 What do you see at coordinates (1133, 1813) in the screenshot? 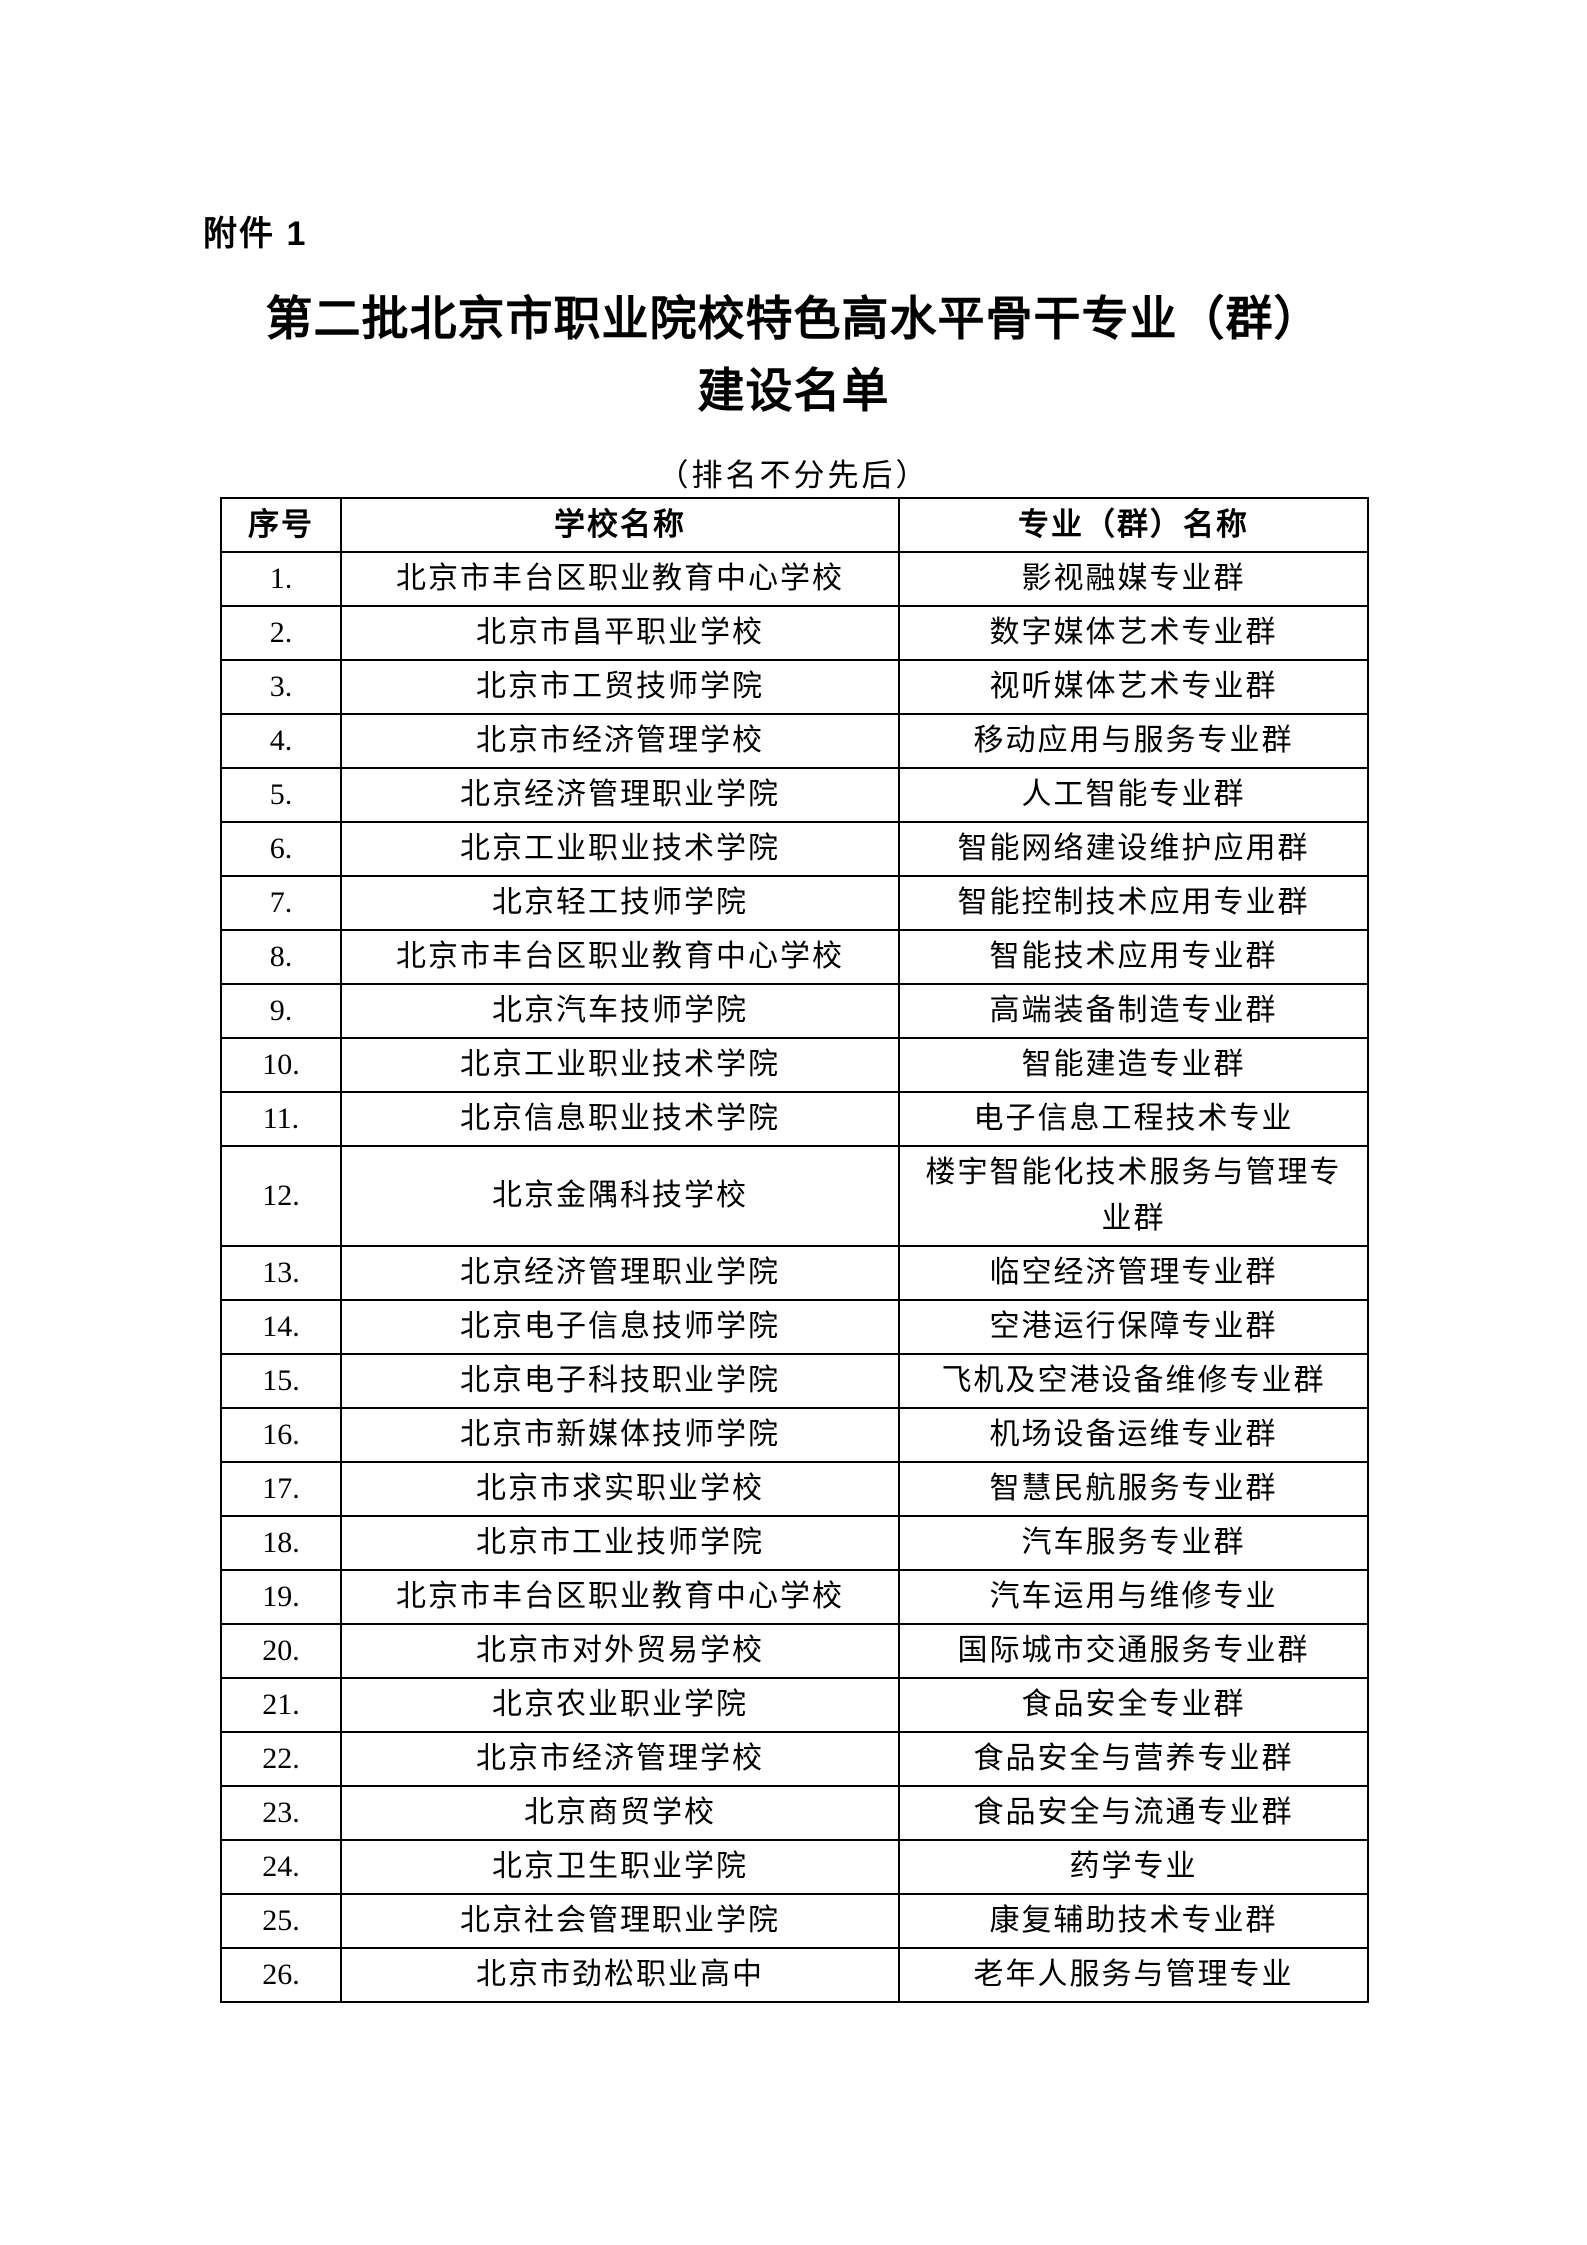
I see `cell-major: 食品安全与流通专业群` at bounding box center [1133, 1813].